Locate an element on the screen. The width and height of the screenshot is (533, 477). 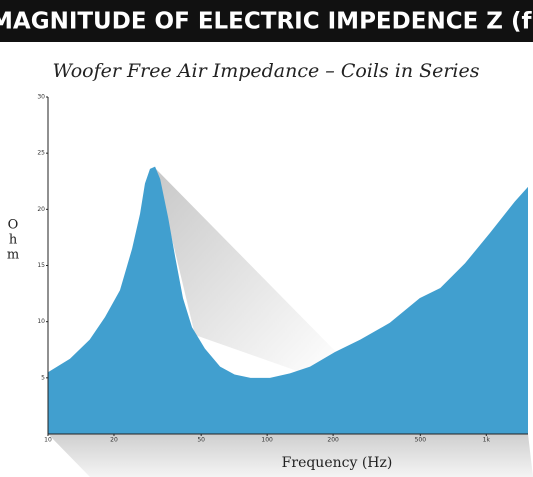
x-tick-label: 1k is located at coordinates (487, 440).